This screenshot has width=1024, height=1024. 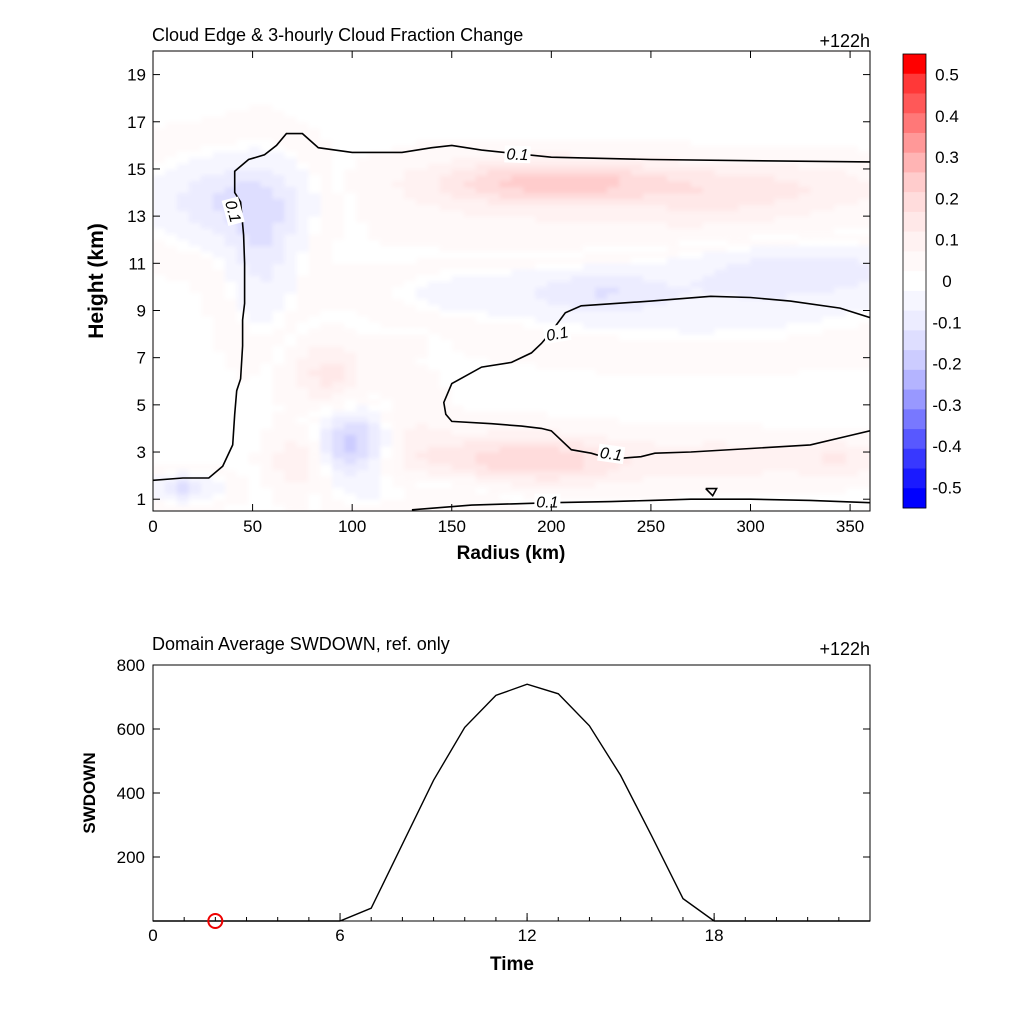 What do you see at coordinates (511, 553) in the screenshot?
I see `top-x-axis-label: Radius (km)` at bounding box center [511, 553].